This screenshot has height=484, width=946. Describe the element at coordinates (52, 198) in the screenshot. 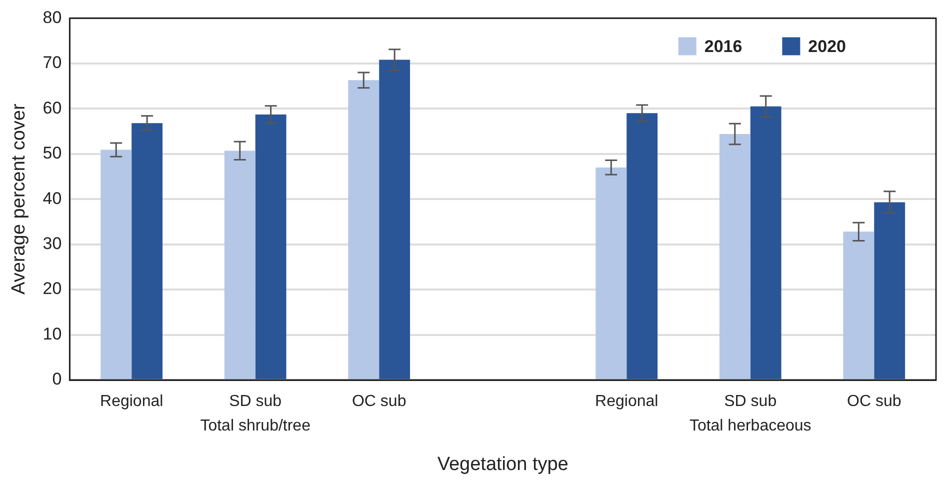

I see `y-tick-label: 40` at that location.